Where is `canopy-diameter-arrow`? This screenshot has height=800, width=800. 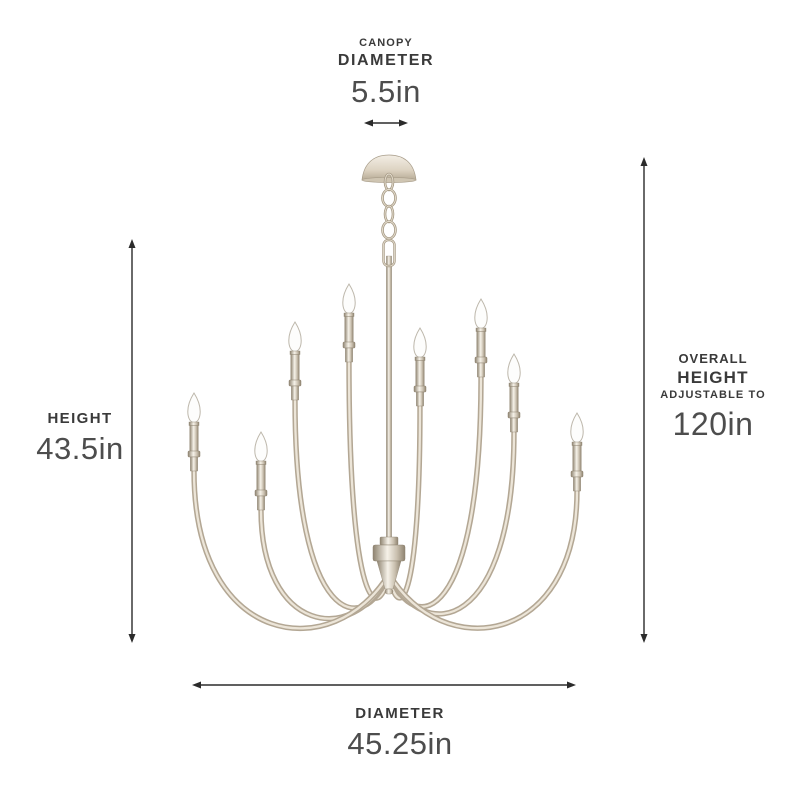 canopy-diameter-arrow is located at coordinates (386, 123).